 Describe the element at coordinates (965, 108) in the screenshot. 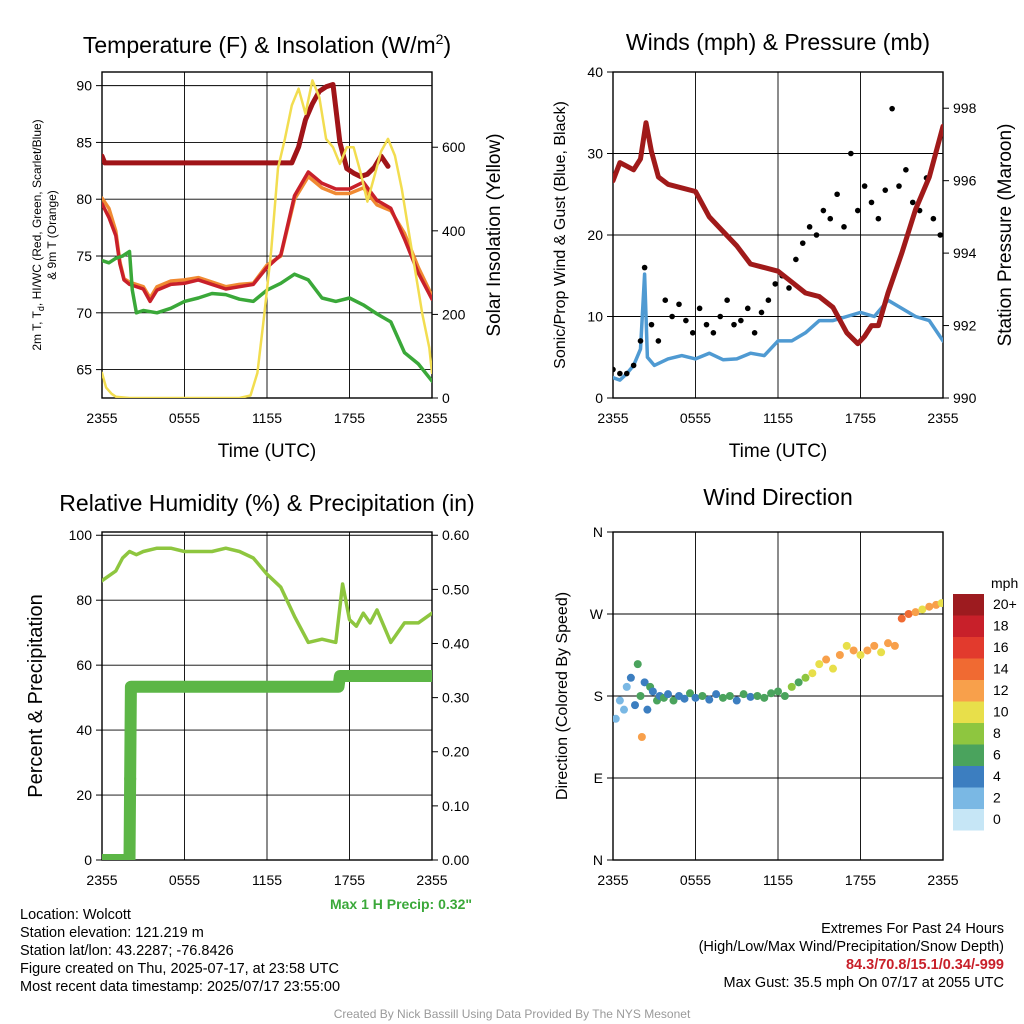

I see `wind-y2-tick-label: 998` at that location.